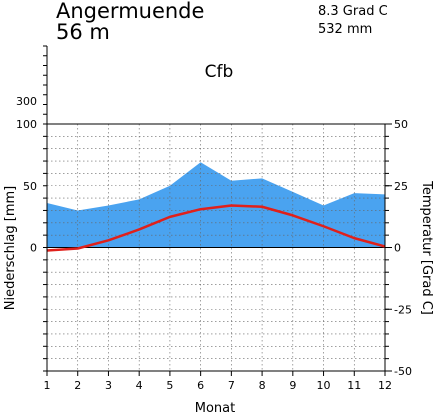 This screenshot has height=415, width=436. Describe the element at coordinates (385, 385) in the screenshot. I see `x-tick-label: 12` at that location.